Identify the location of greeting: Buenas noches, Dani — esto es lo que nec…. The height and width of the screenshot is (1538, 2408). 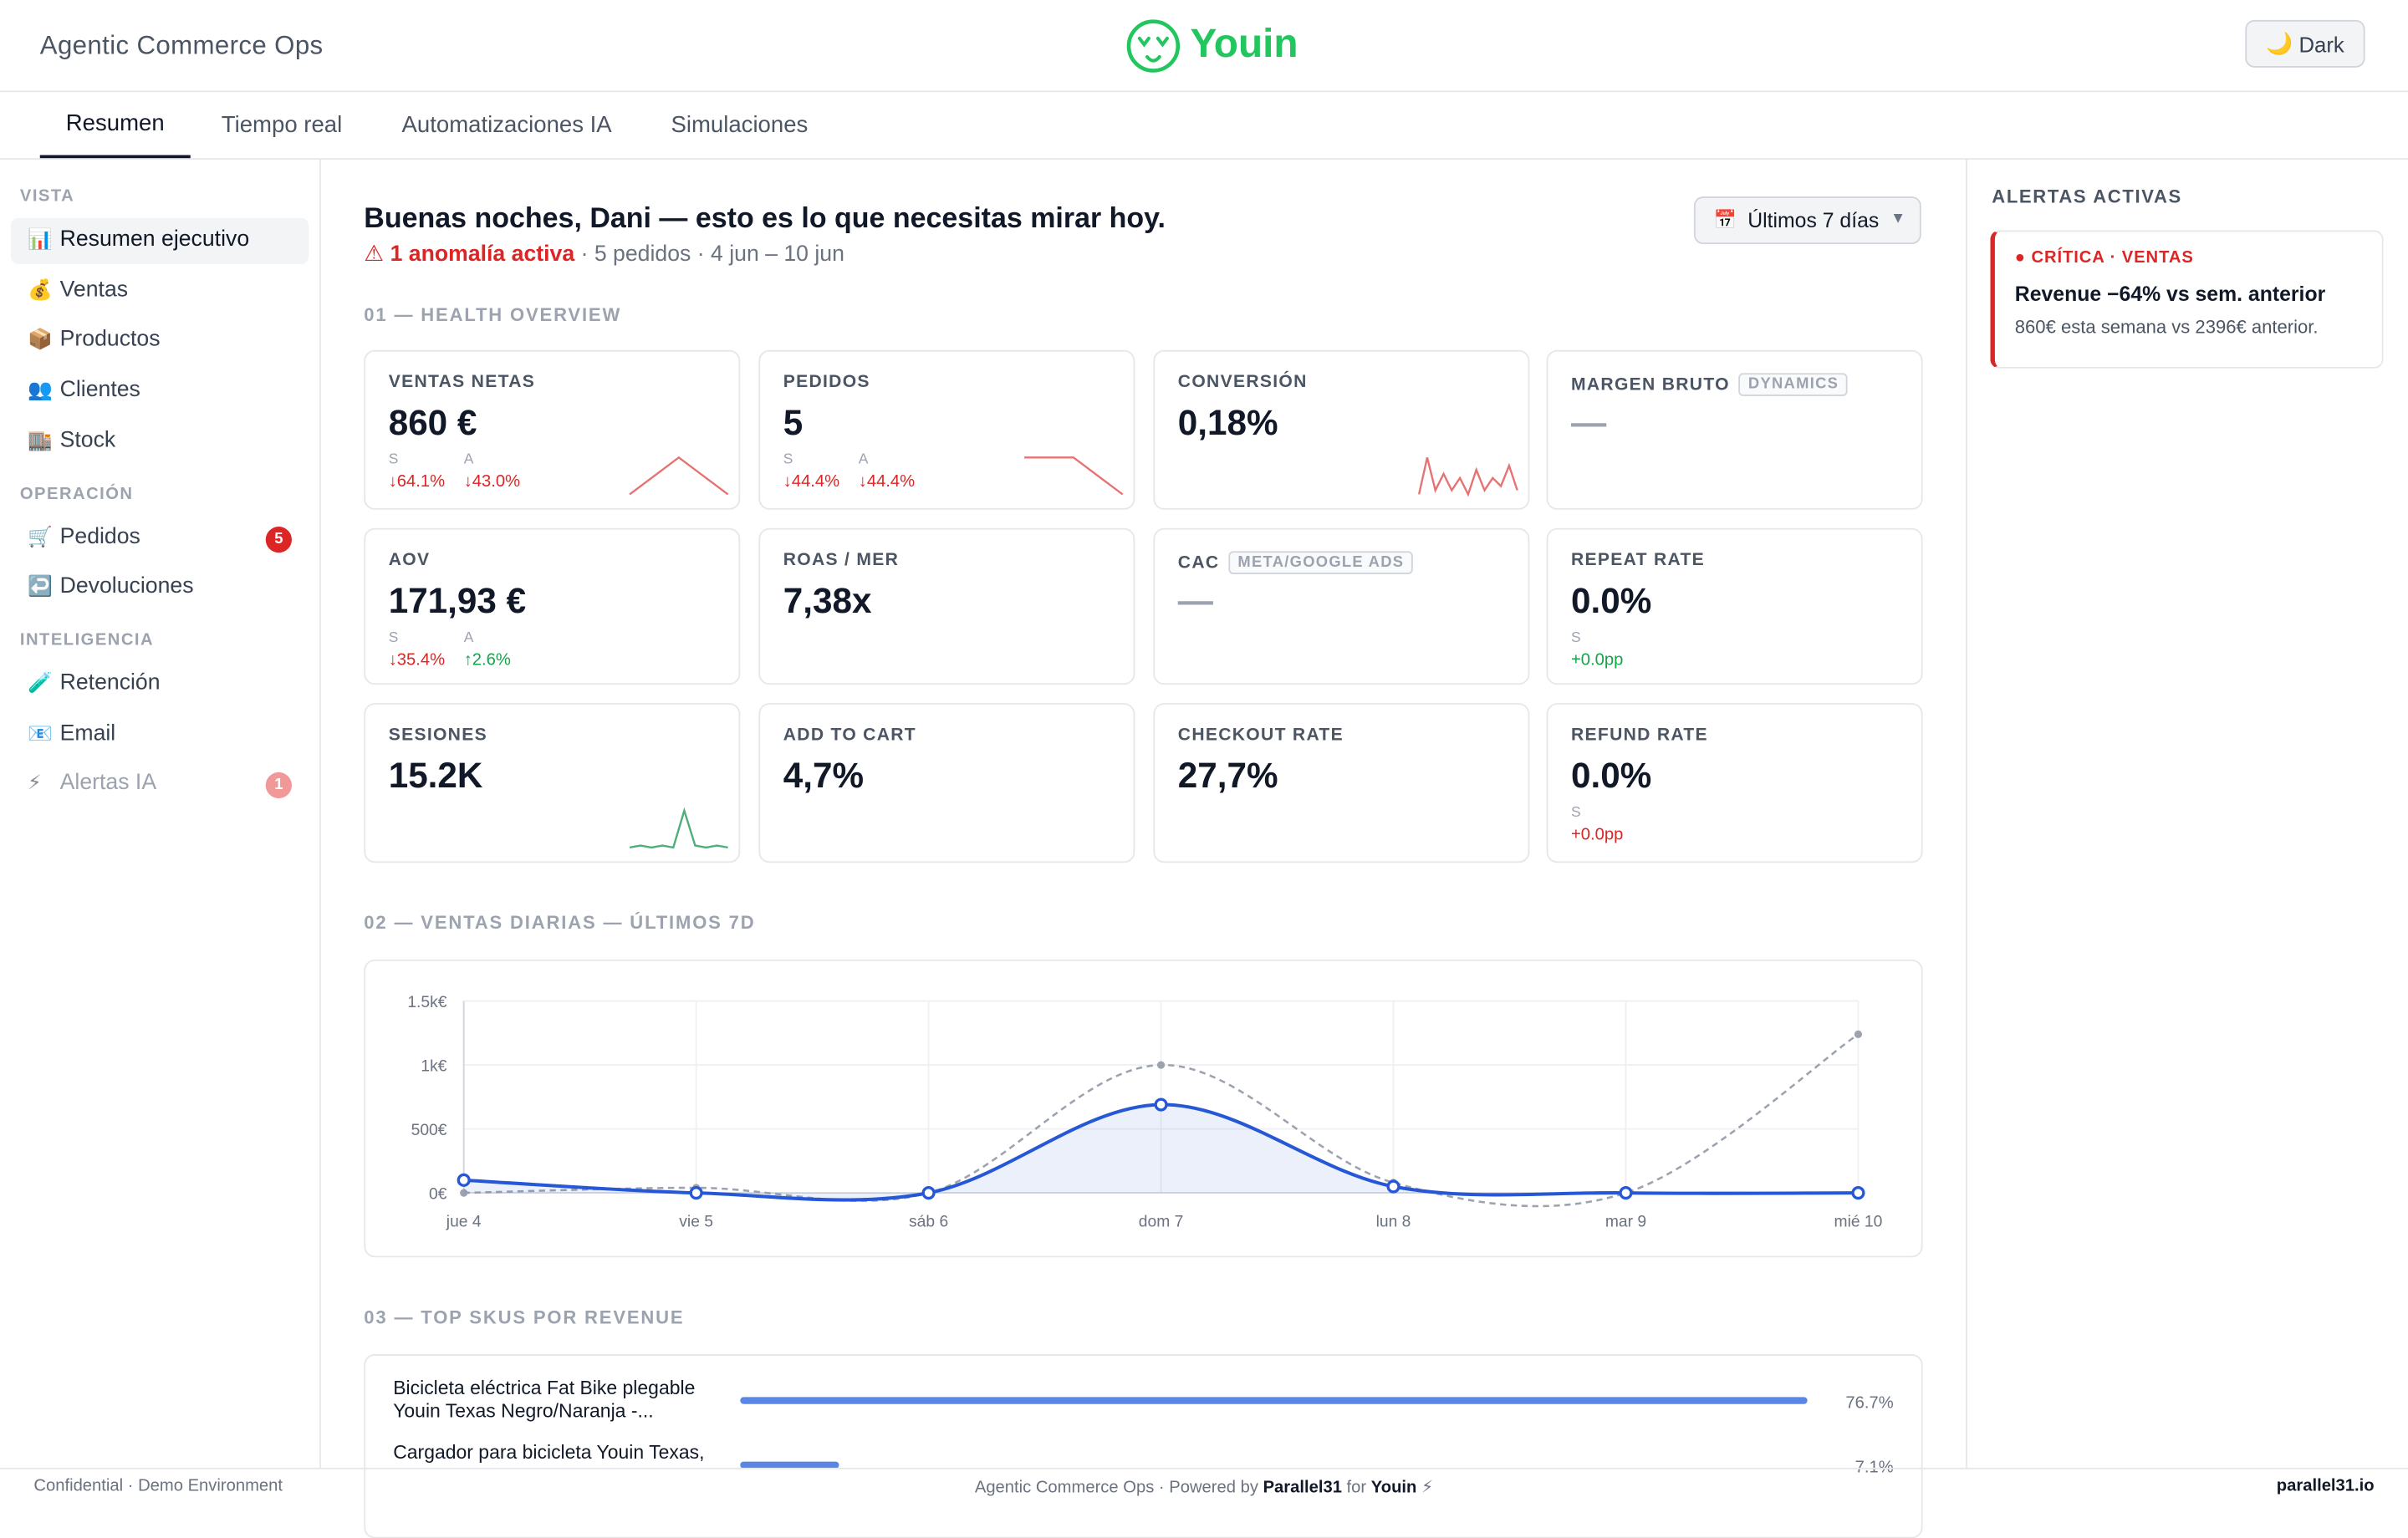
(765, 218).